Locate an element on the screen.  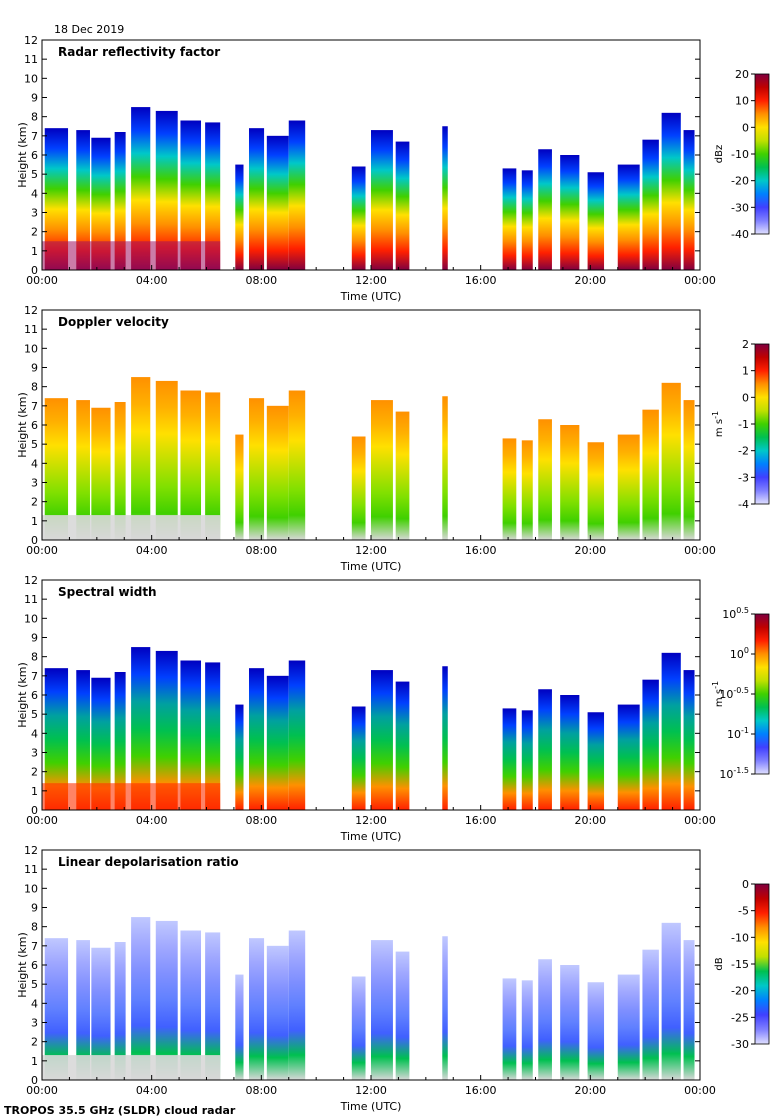
panel-title: Linear depolarisation ratio is located at coordinates (148, 862).